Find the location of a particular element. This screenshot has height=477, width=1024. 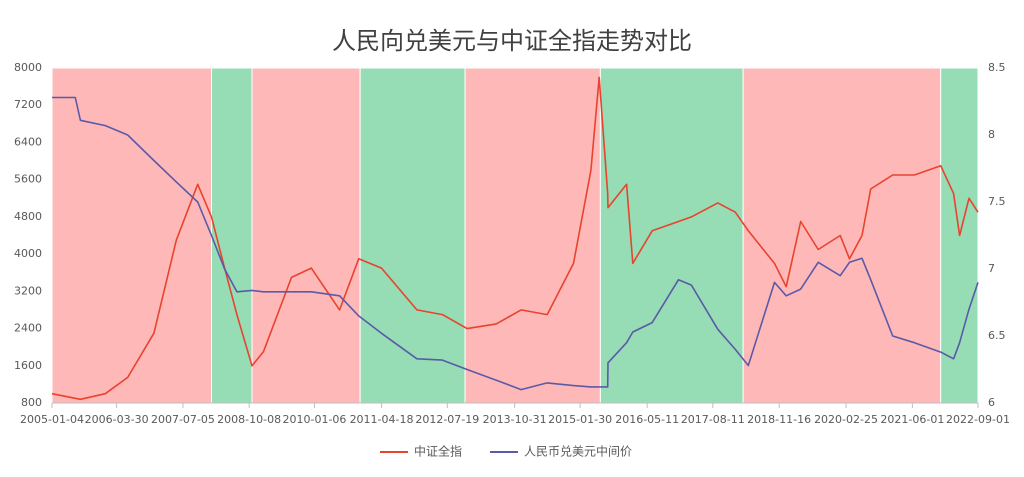

y-tick-label: 5600 is located at coordinates (28, 179).